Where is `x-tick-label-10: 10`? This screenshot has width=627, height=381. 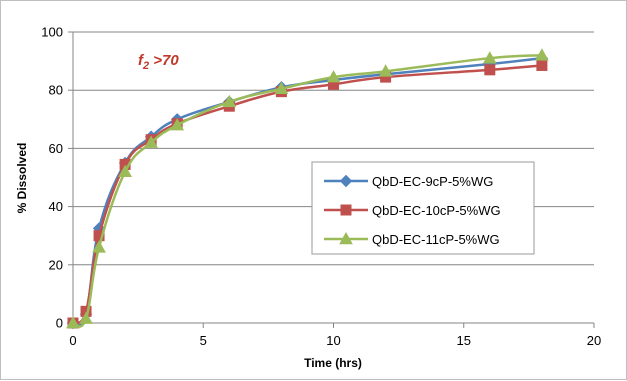 x-tick-label-10: 10 is located at coordinates (333, 340).